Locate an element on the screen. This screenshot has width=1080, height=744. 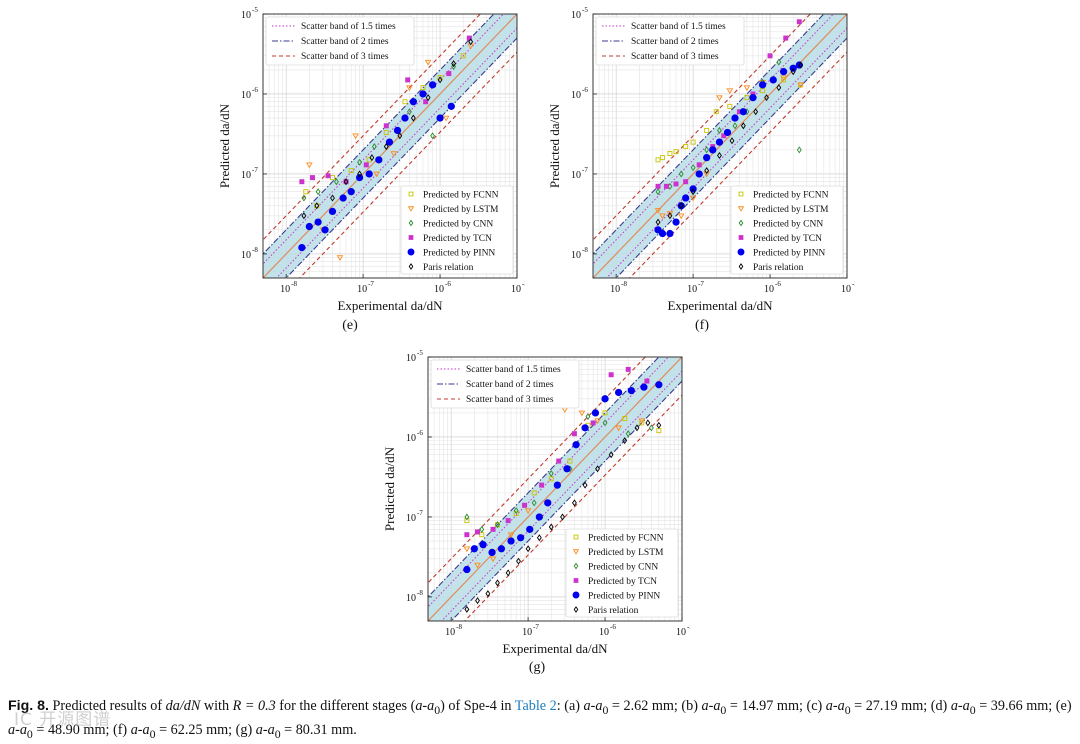
caption-stage-label: (g) is located at coordinates (245, 729).